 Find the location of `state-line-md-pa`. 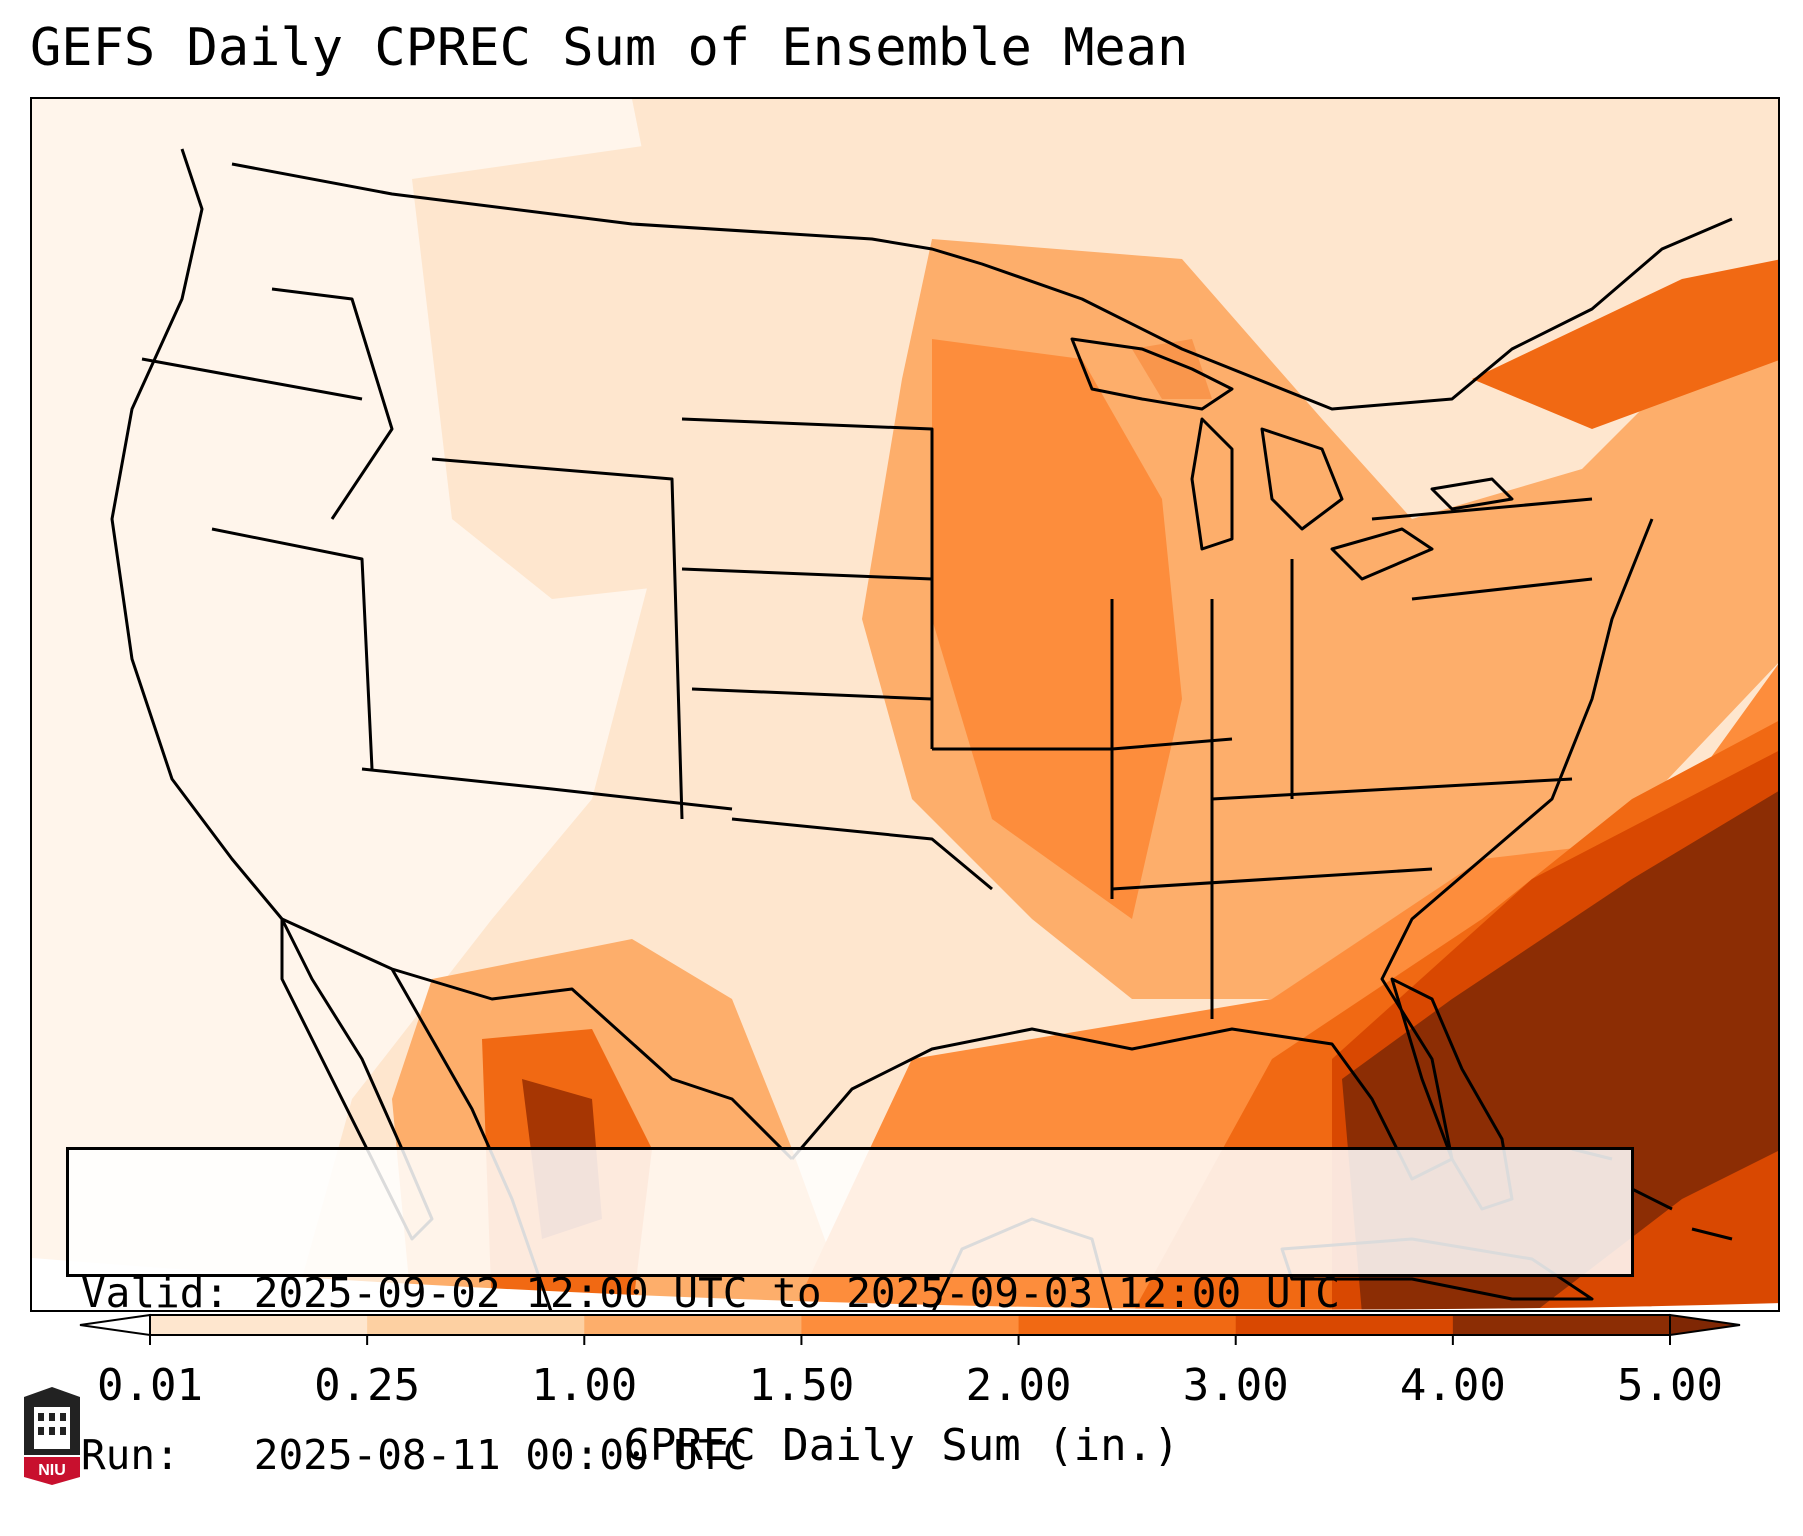

state-line-md-pa is located at coordinates (1502, 589).